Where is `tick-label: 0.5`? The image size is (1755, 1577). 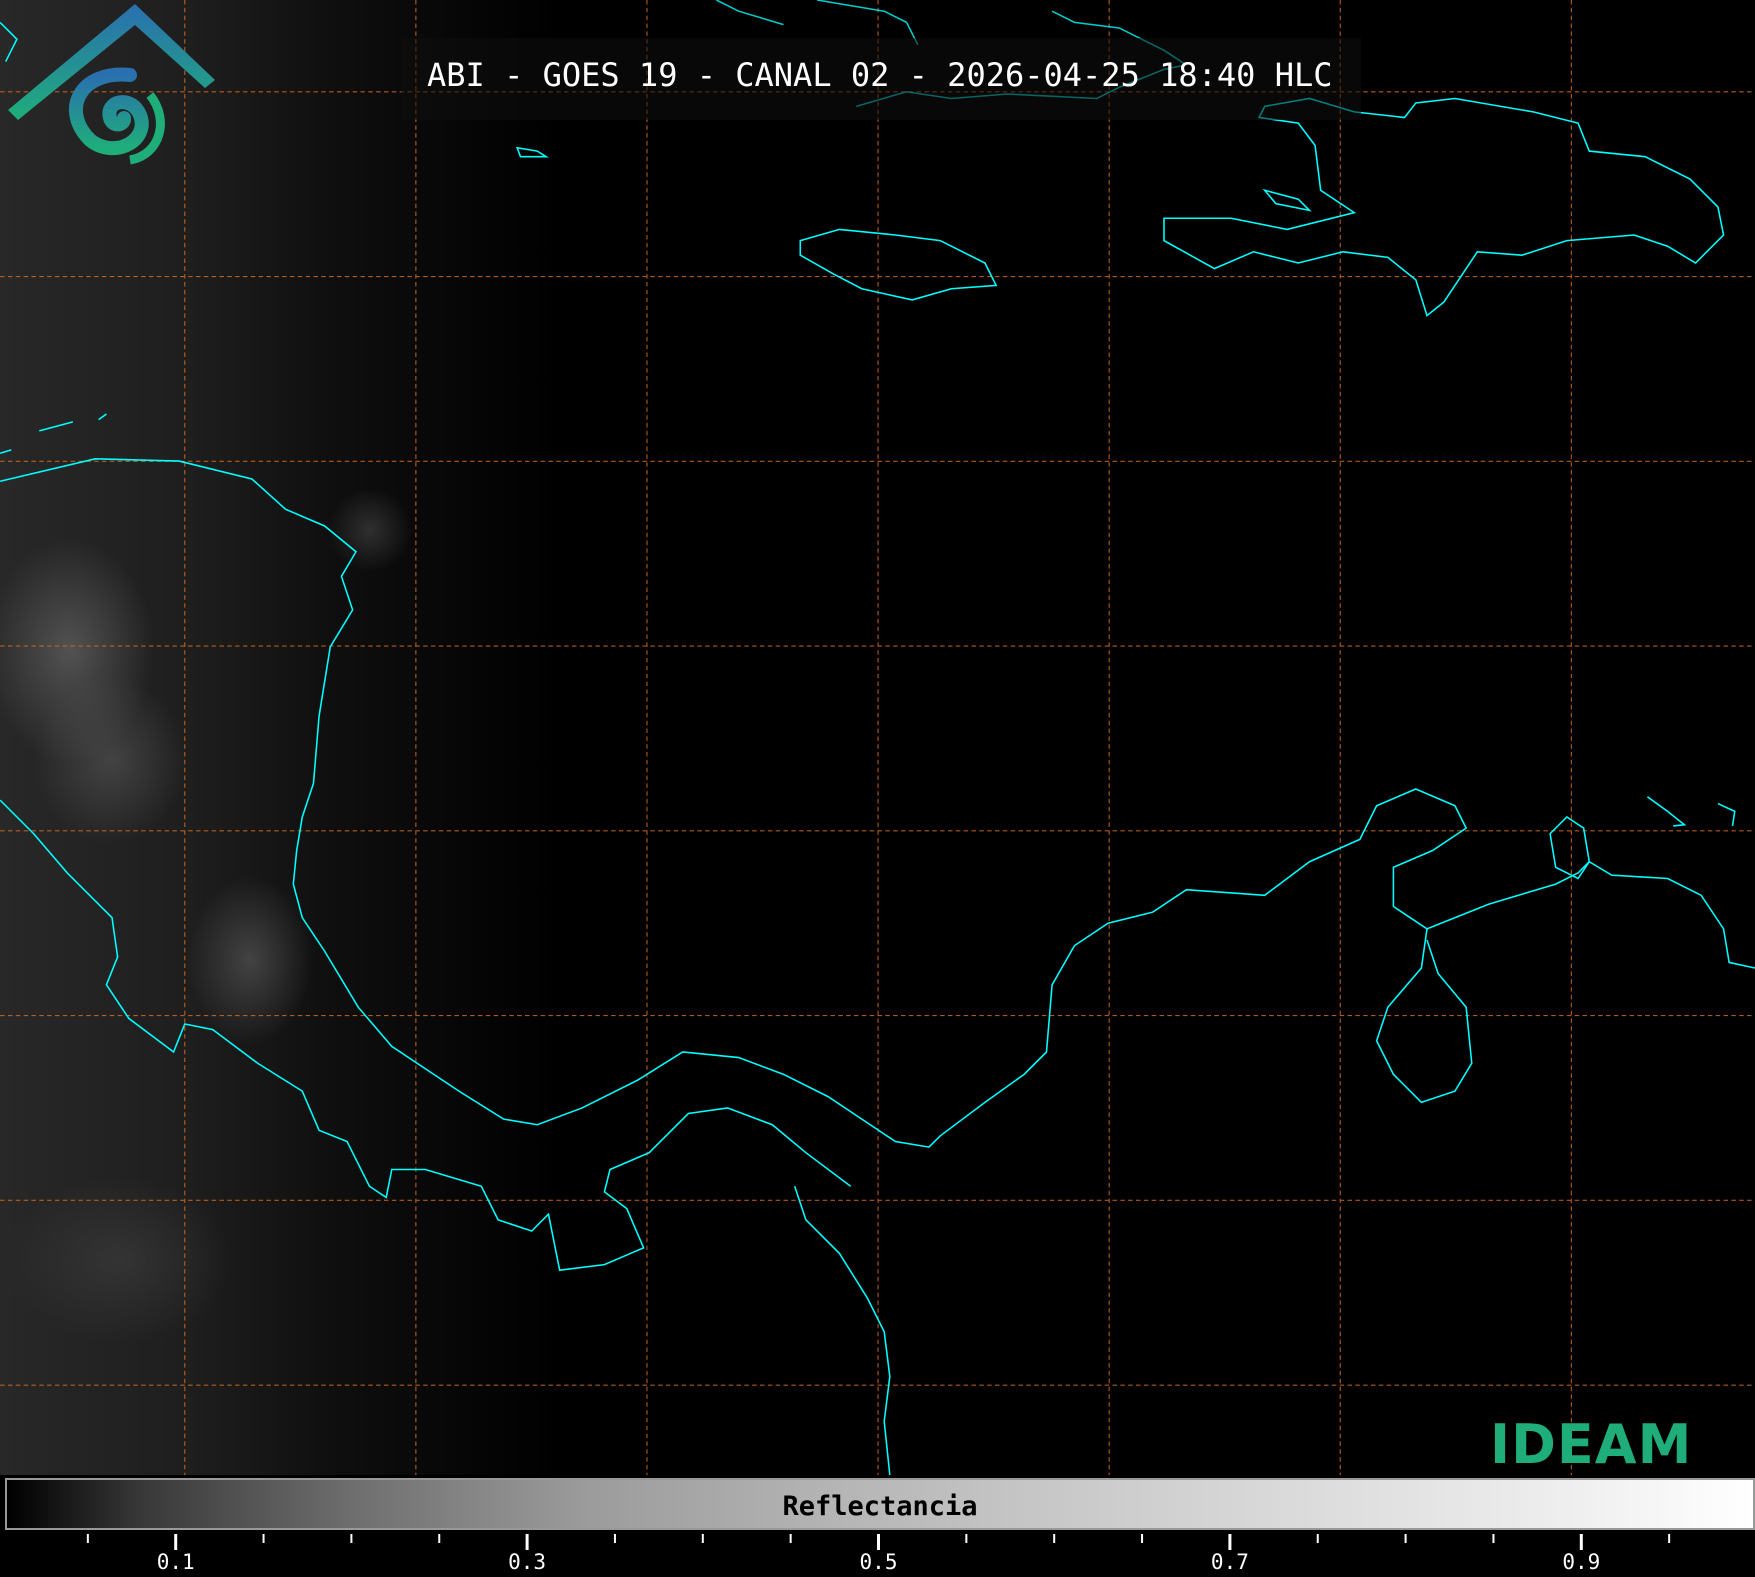 tick-label: 0.5 is located at coordinates (878, 1562).